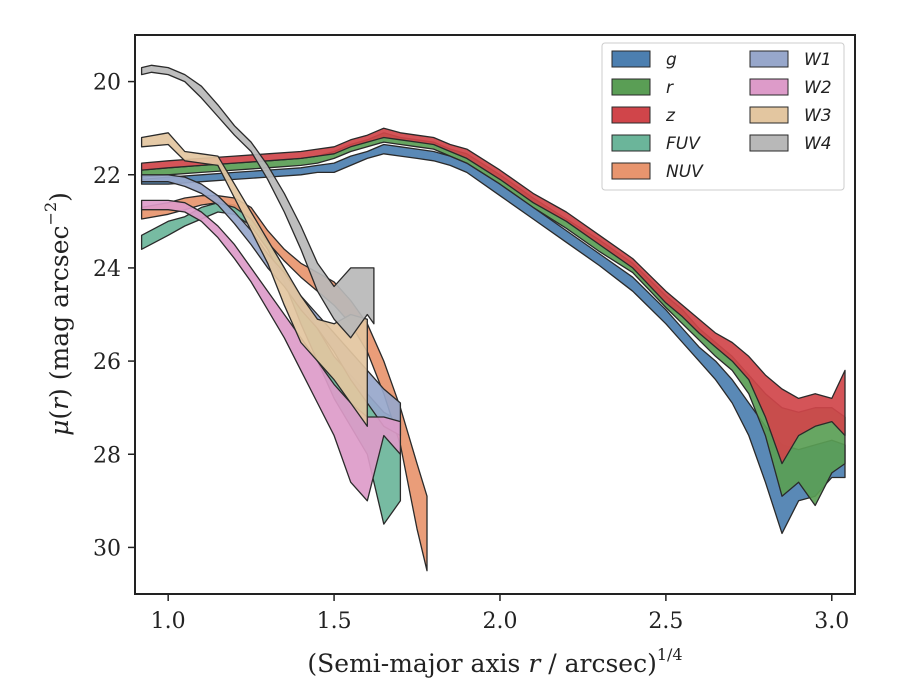 Image resolution: width=900 pixels, height=700 pixels. What do you see at coordinates (598, 663) in the screenshot?
I see `x-axis-label-mid: / arcsec)` at bounding box center [598, 663].